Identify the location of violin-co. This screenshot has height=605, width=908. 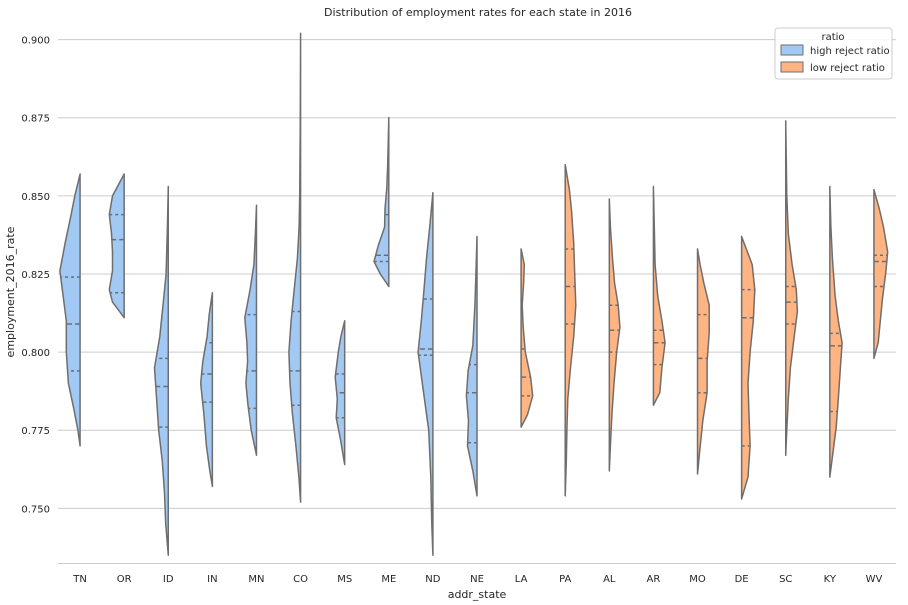
(295, 267).